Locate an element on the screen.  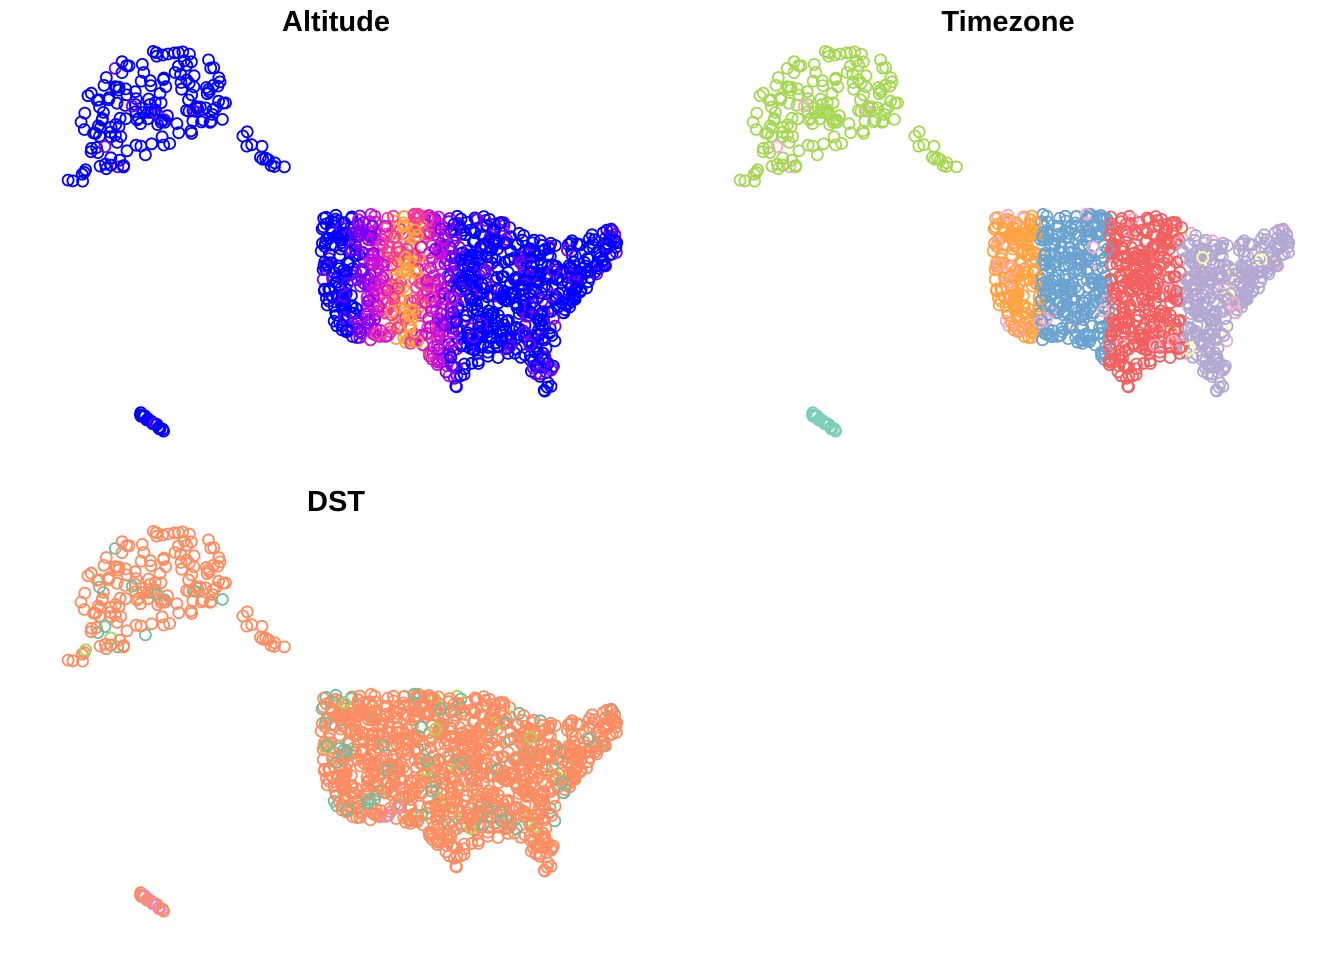
panel-title-altitude: Altitude is located at coordinates (336, 22).